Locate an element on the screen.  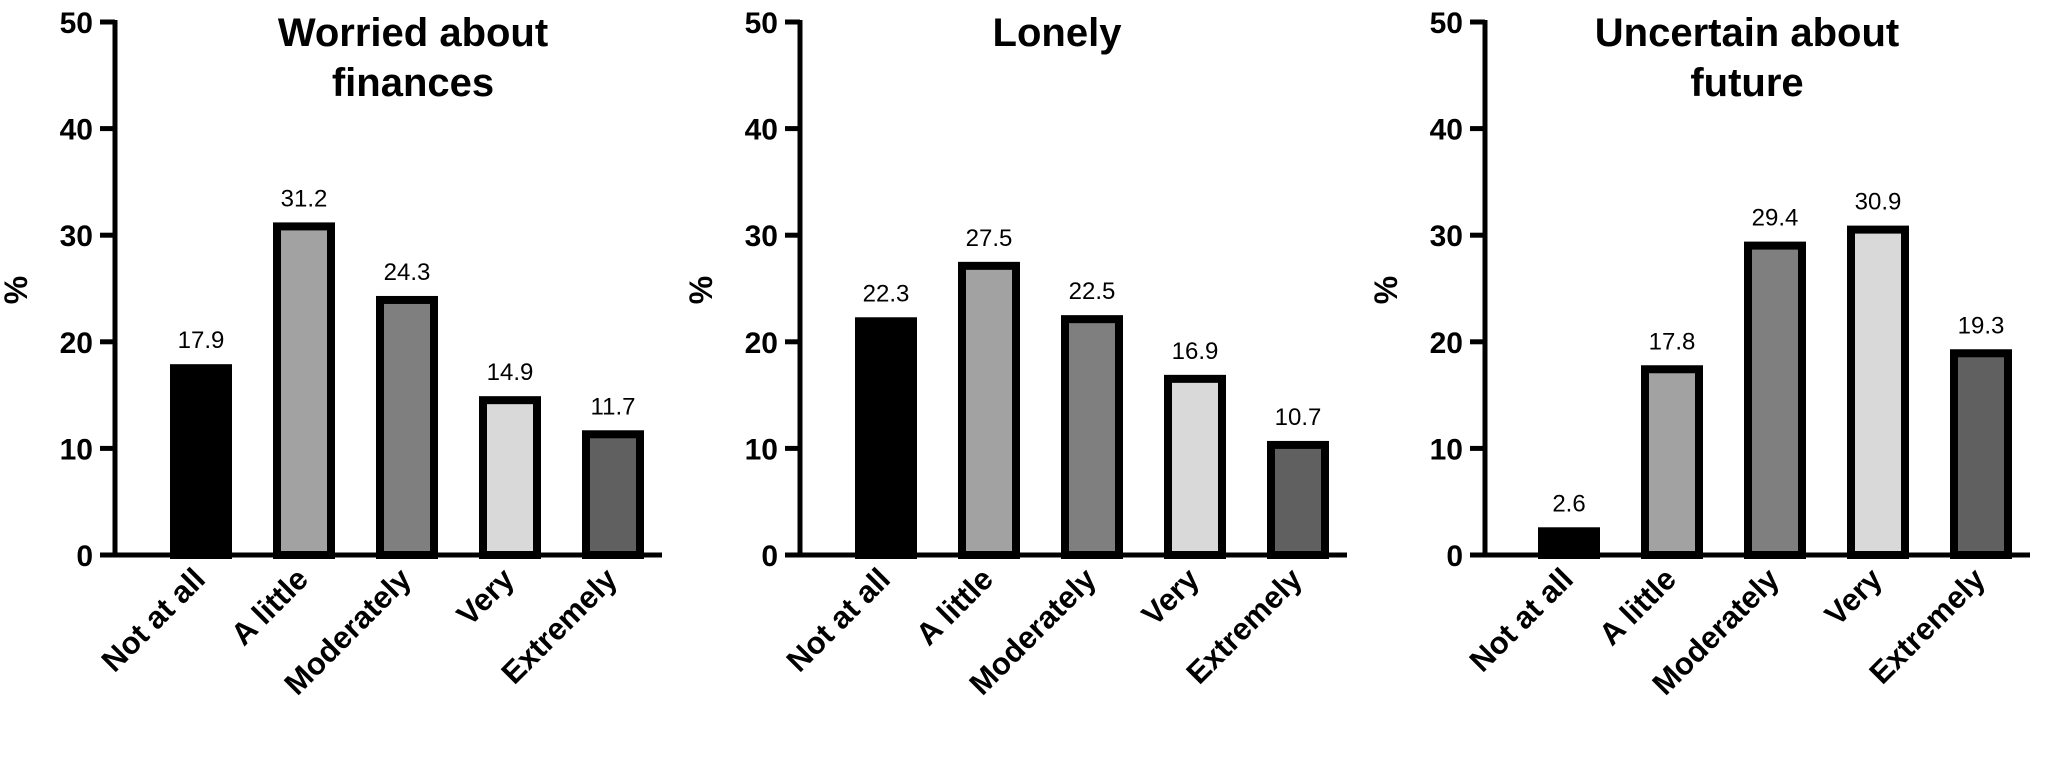
data-label: 22.5 is located at coordinates (1092, 291).